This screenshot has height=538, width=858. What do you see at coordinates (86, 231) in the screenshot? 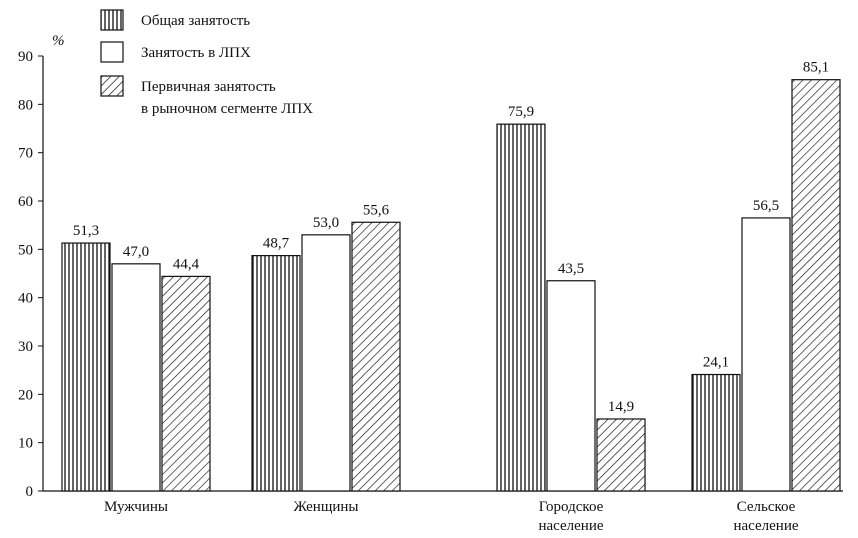
I see `data-label: 51,3` at bounding box center [86, 231].